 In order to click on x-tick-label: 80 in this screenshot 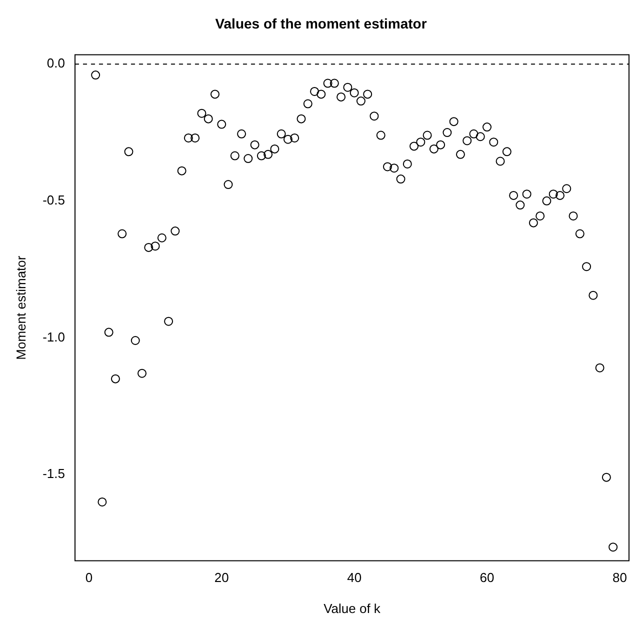, I will do `click(619, 578)`.